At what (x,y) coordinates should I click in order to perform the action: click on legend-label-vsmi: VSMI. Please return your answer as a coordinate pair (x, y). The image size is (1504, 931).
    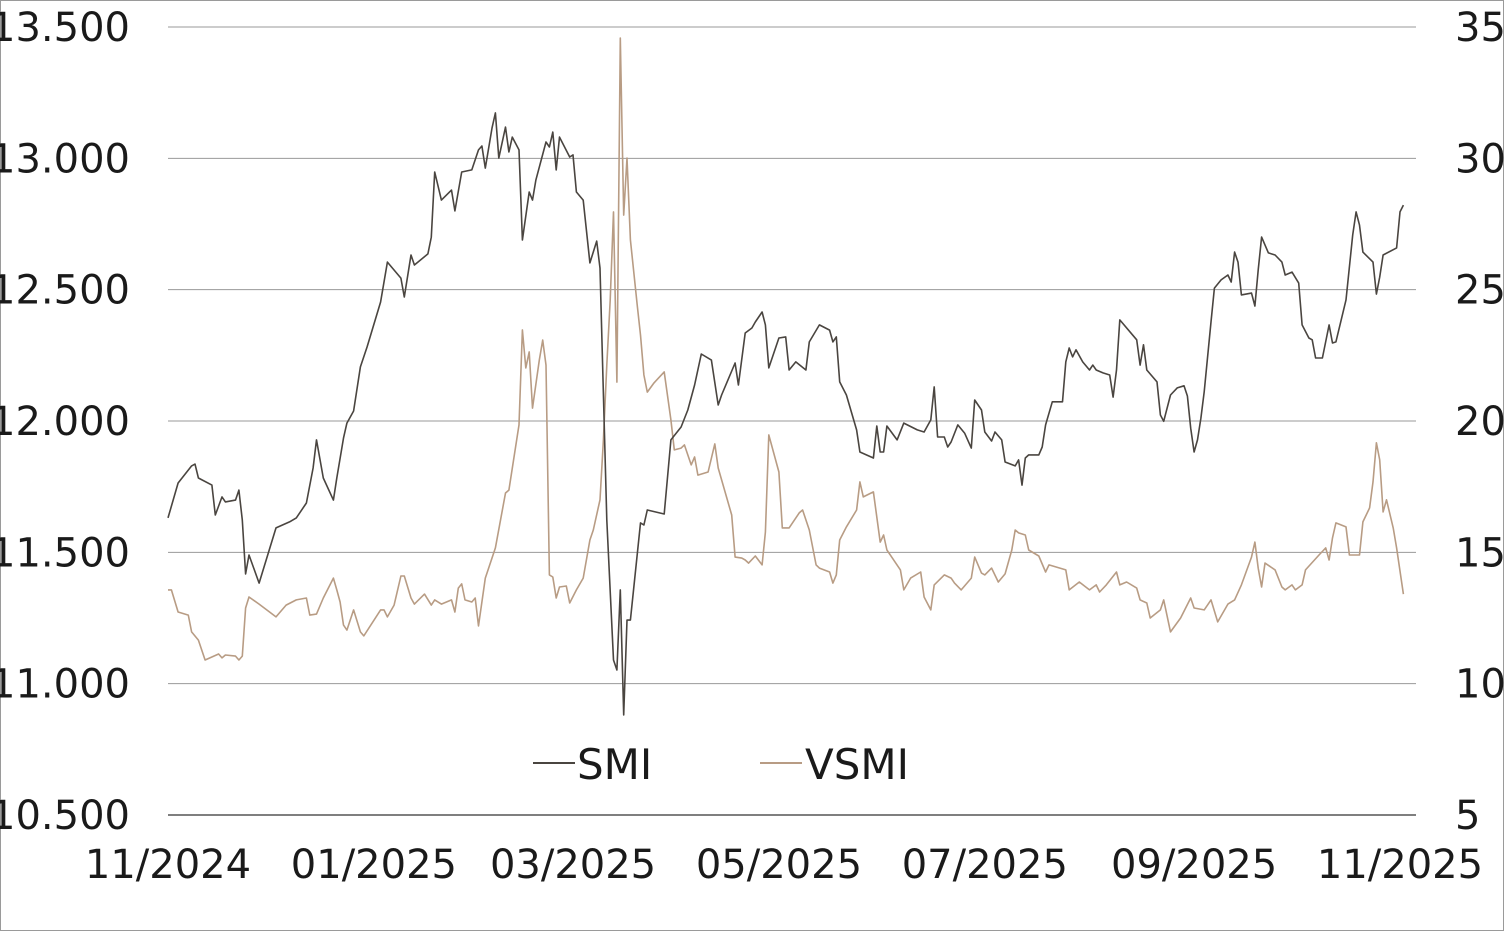
    Looking at the image, I should click on (857, 764).